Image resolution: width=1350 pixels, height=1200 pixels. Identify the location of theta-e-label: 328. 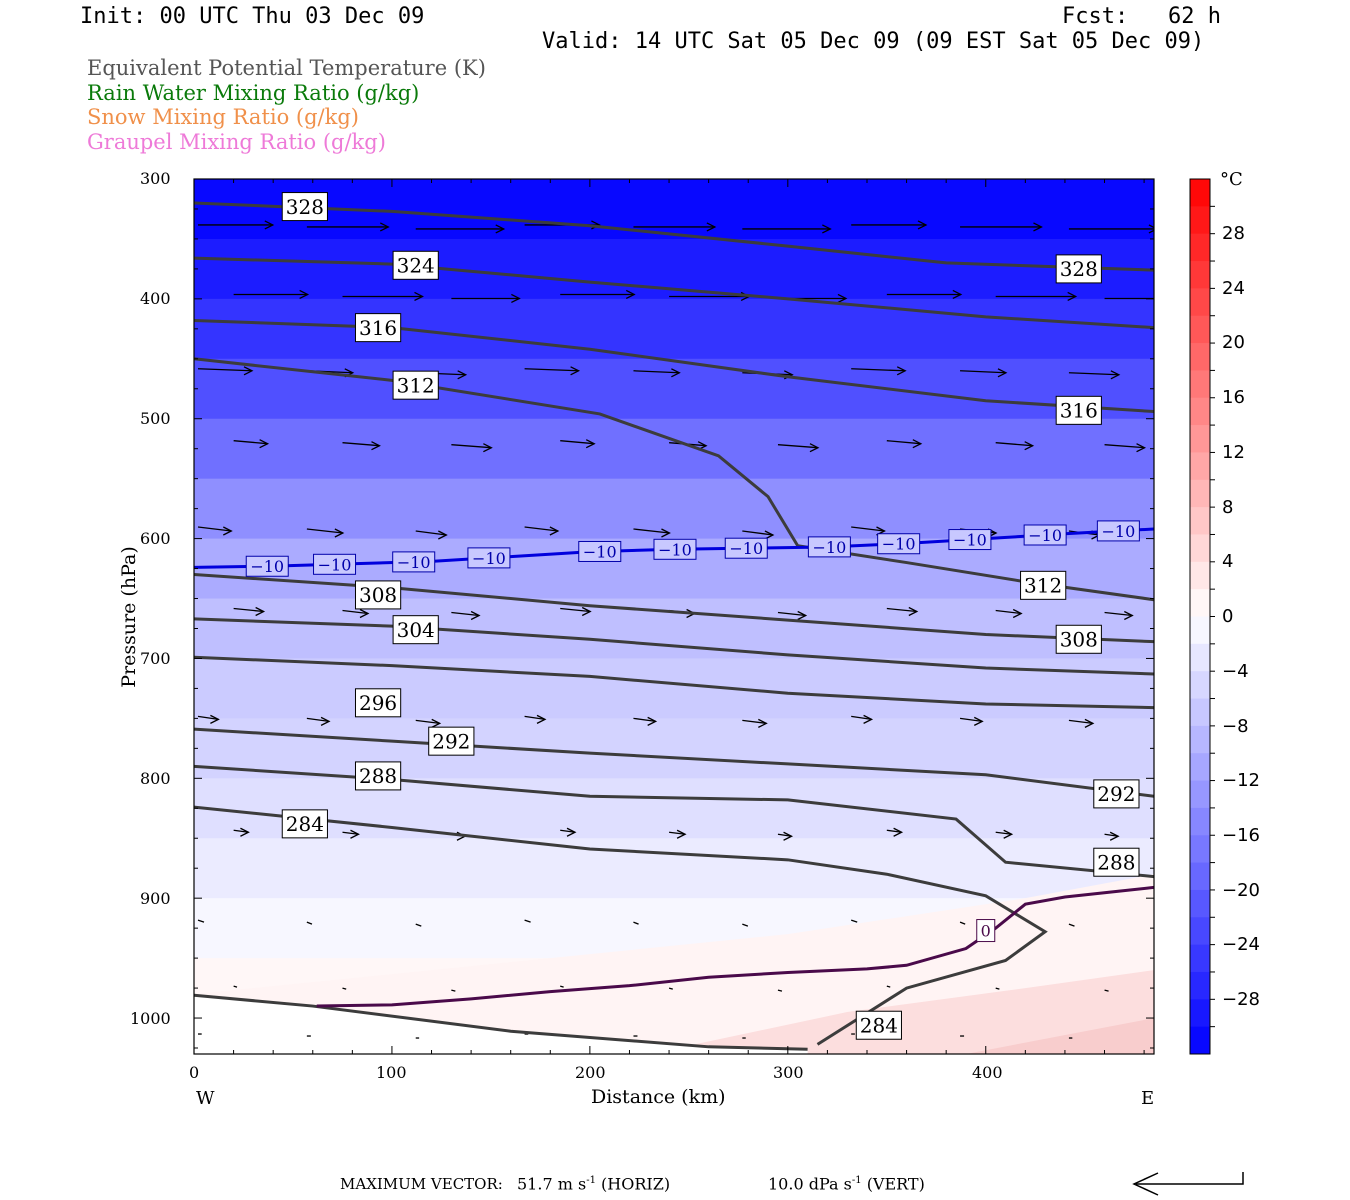
(1079, 269).